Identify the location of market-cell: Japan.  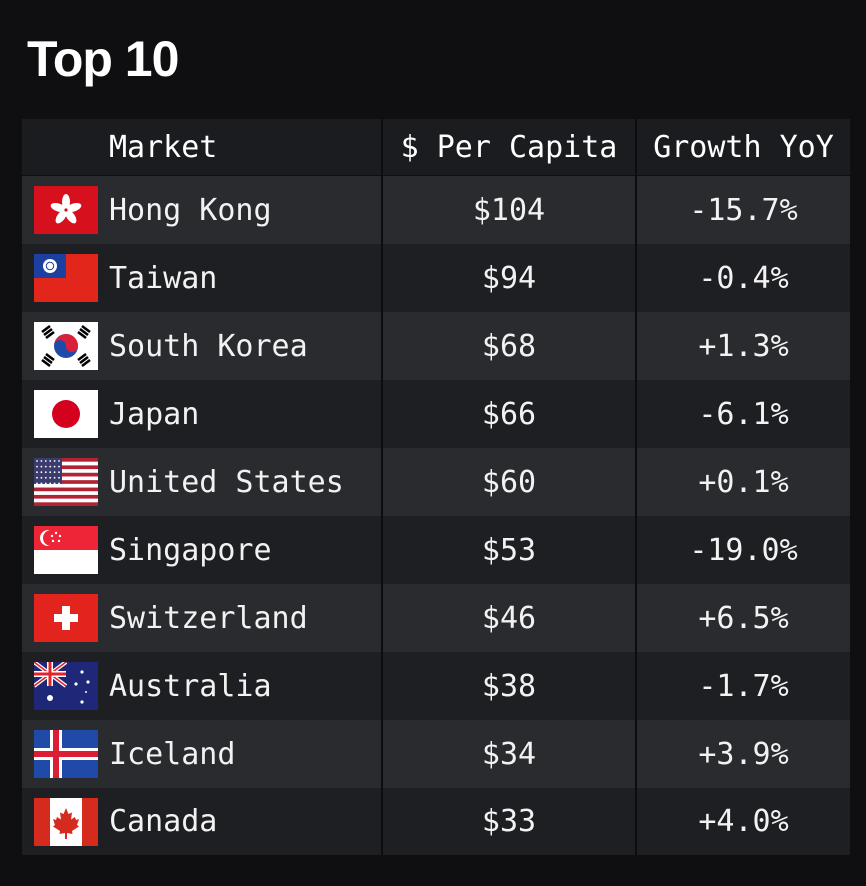
(245, 414).